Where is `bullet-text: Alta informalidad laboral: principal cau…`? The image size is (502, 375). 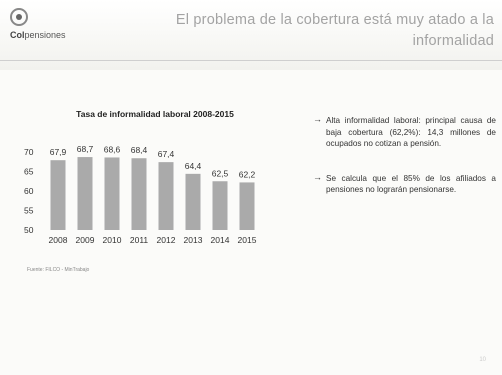
bullet-text: Alta informalidad laboral: principal cau… is located at coordinates (411, 132).